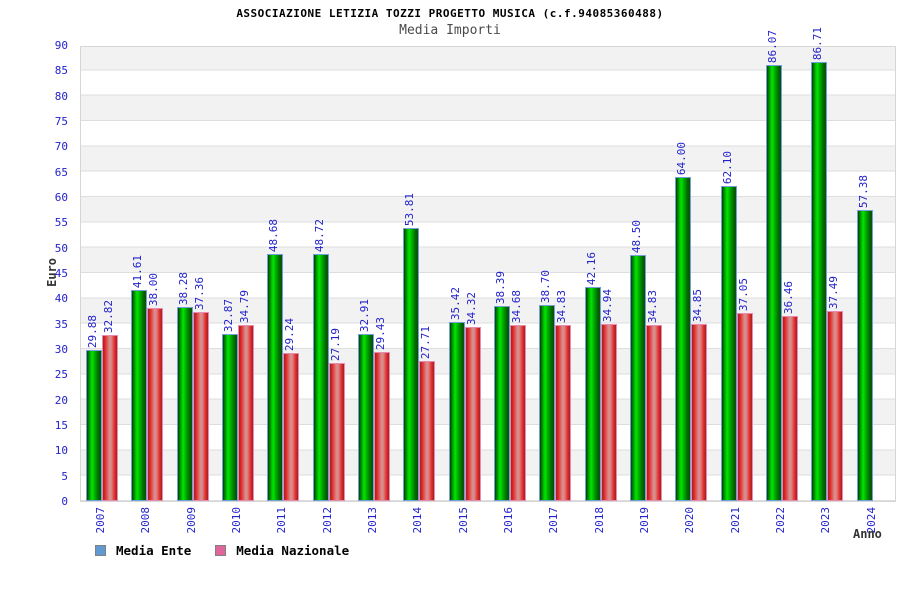 The height and width of the screenshot is (600, 900). What do you see at coordinates (817, 43) in the screenshot?
I see `bar-value-label: 86.71` at bounding box center [817, 43].